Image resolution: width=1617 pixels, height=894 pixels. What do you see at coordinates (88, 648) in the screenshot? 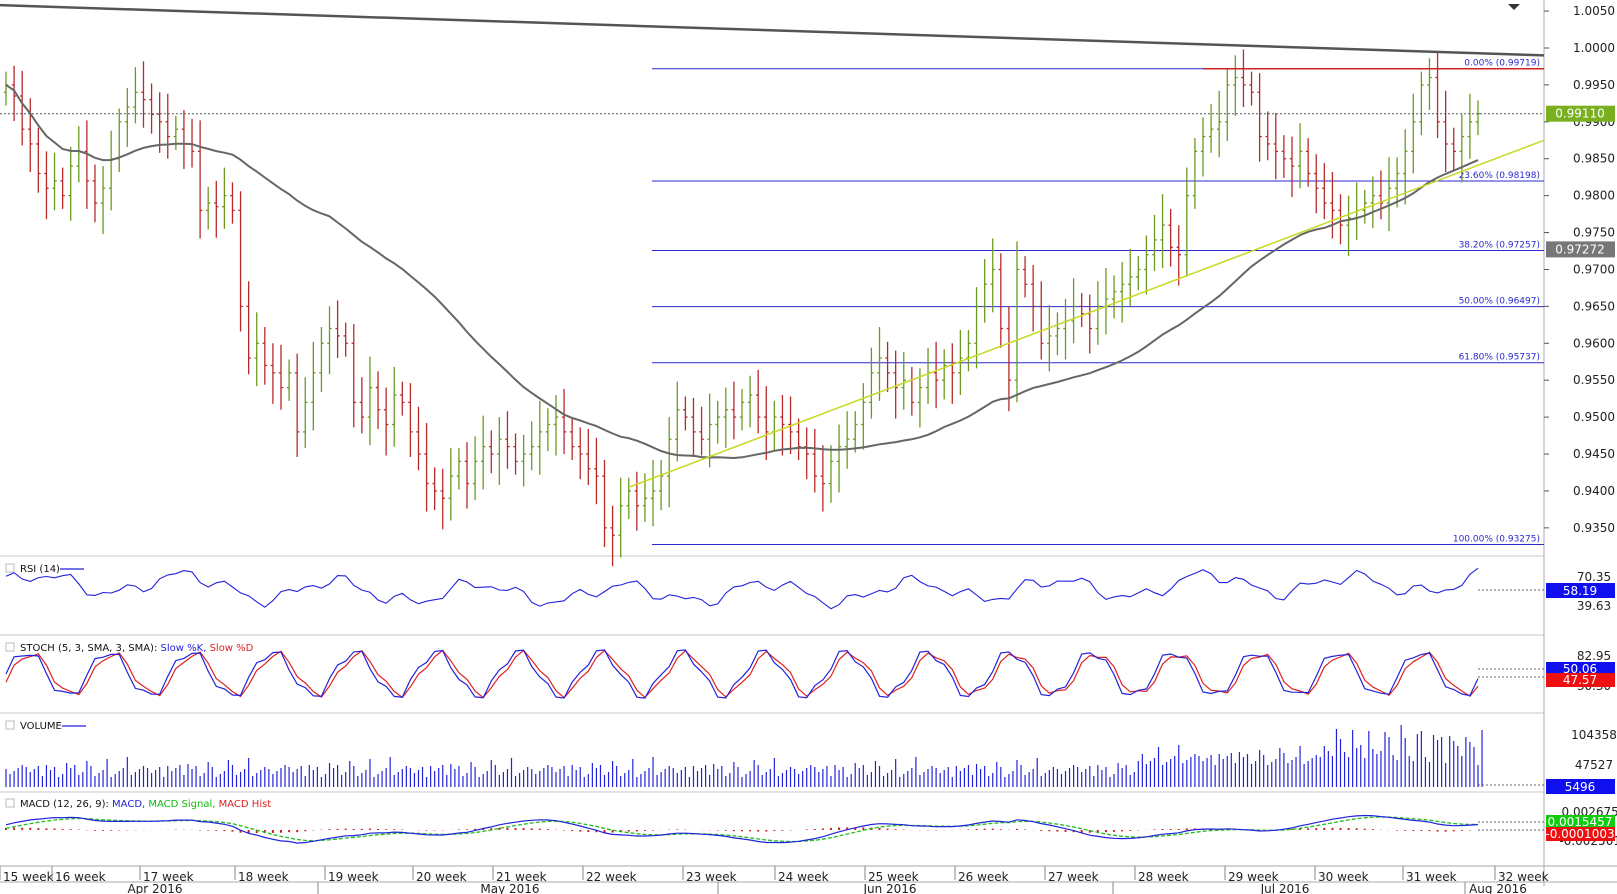
I see `stoch-title-text: STOCH (5, 3, SMA, 3, SMA):` at bounding box center [88, 648].